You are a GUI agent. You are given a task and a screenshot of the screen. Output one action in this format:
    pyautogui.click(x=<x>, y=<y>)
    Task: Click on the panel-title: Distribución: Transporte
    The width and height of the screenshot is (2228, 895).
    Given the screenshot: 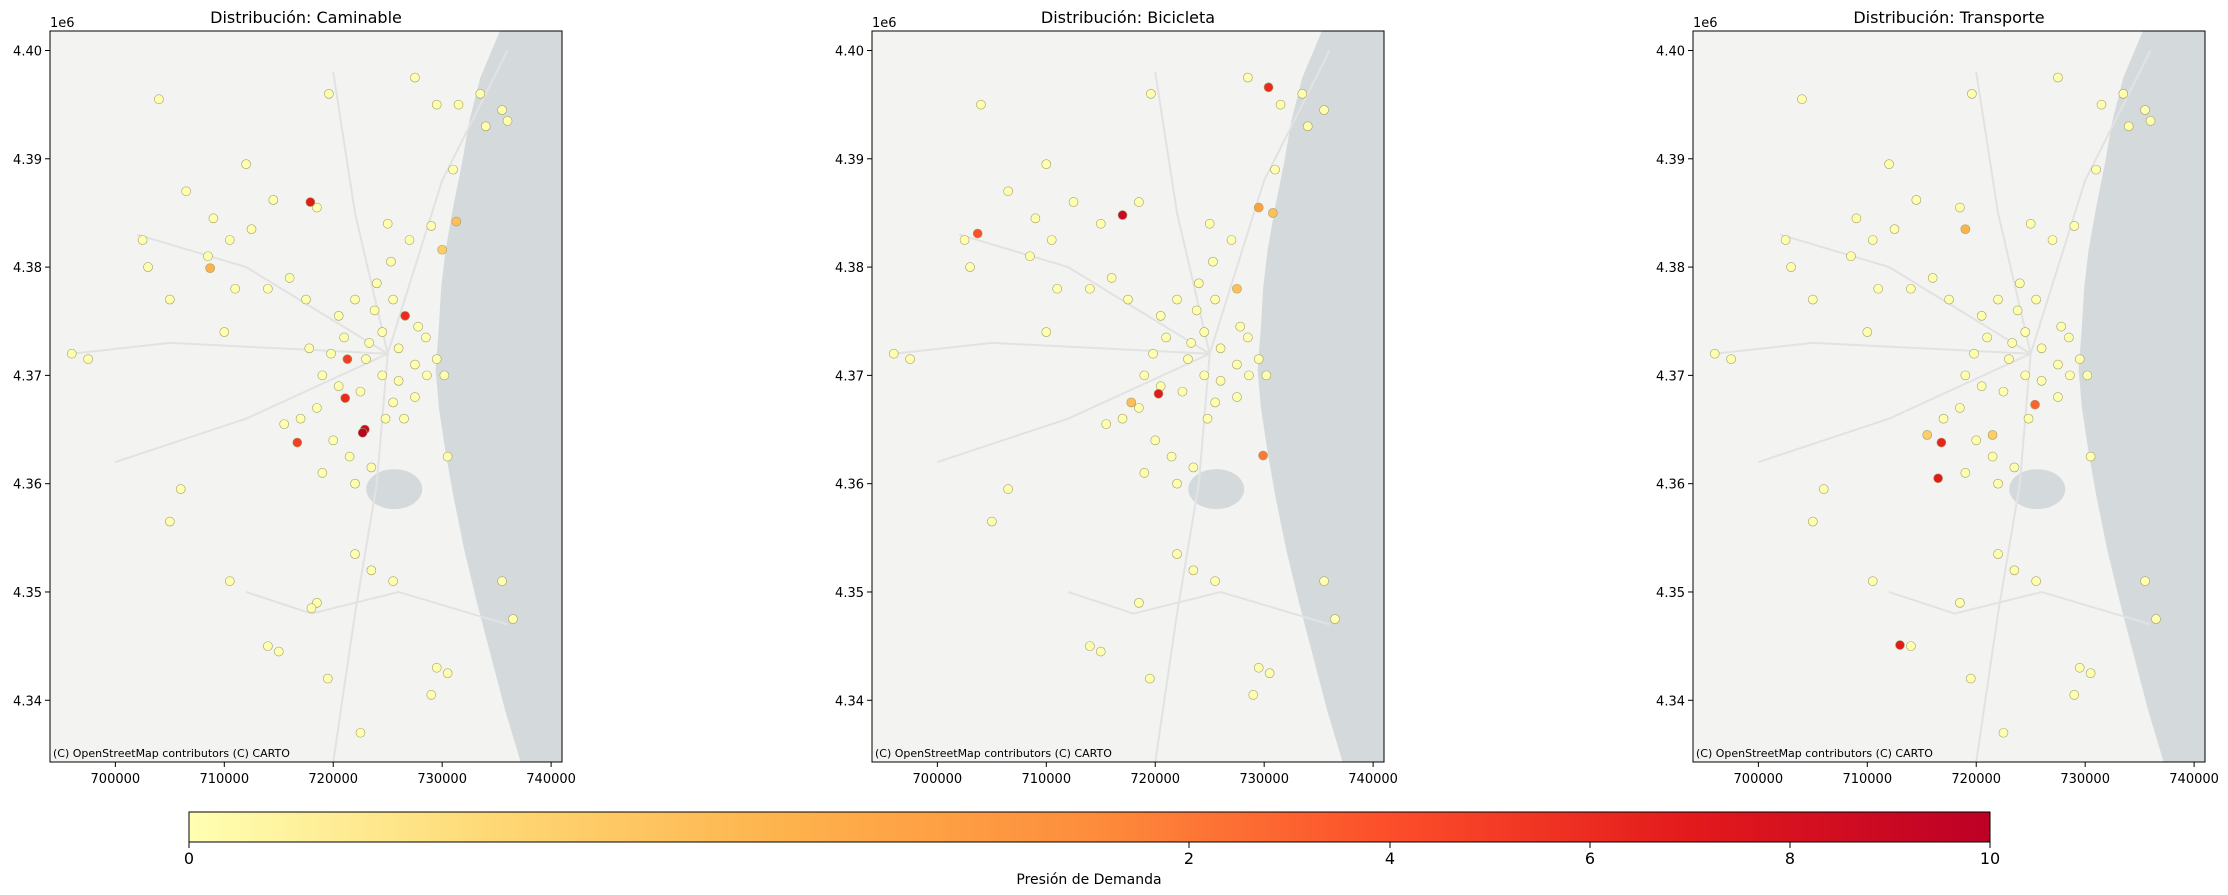 What is the action you would take?
    pyautogui.click(x=1948, y=17)
    